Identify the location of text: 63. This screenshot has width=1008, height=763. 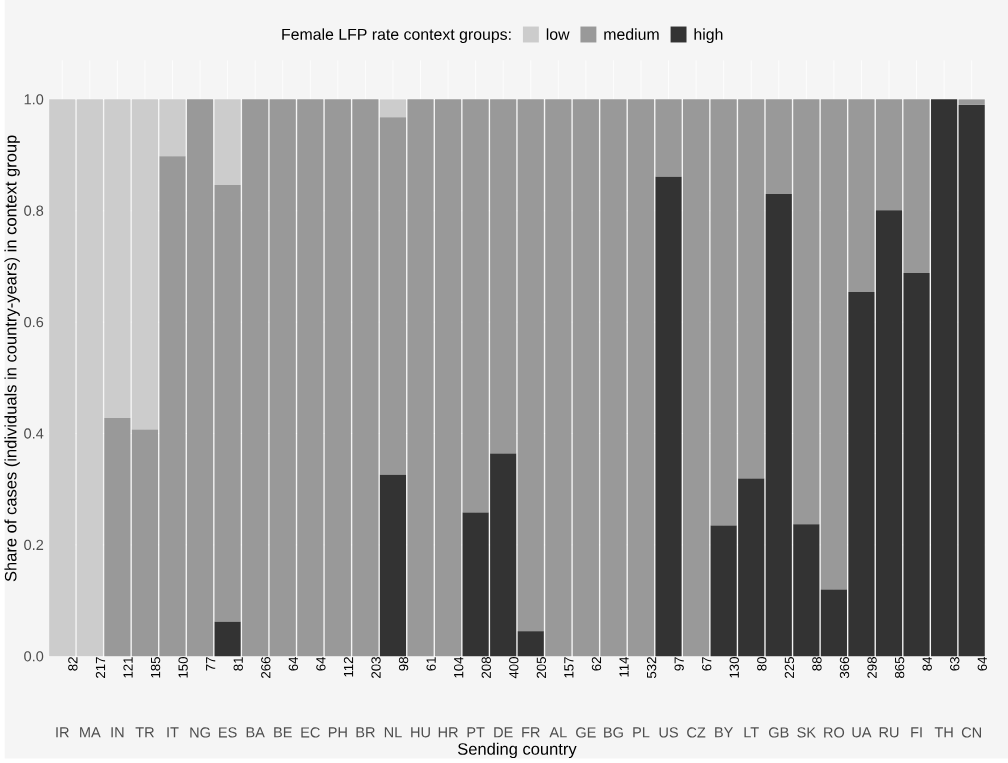
(955, 664).